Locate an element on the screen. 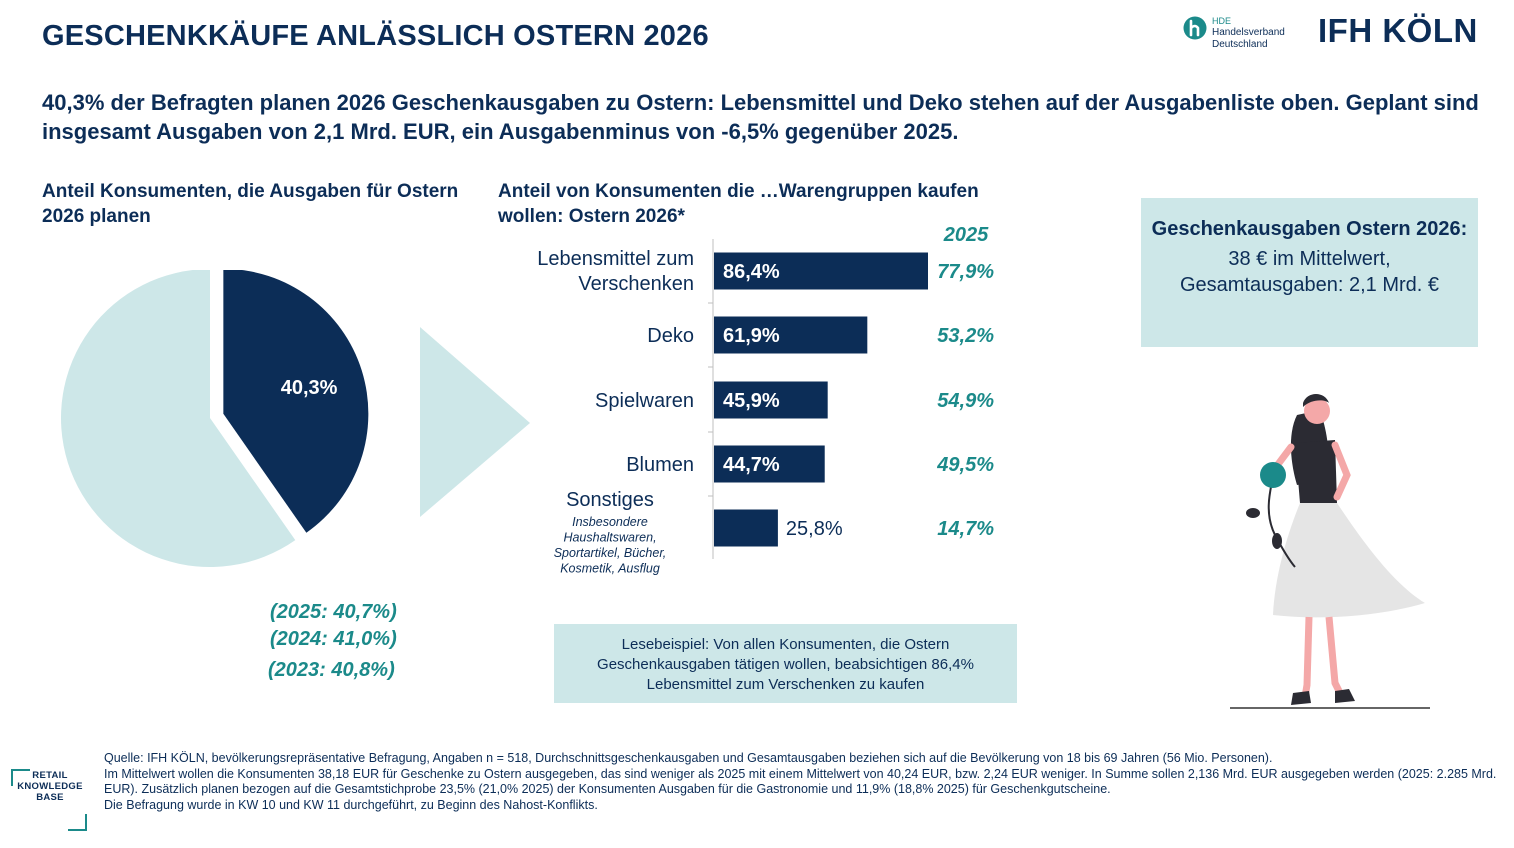 This screenshot has width=1514, height=848. prev-year-value: 53,2% is located at coordinates (965, 336).